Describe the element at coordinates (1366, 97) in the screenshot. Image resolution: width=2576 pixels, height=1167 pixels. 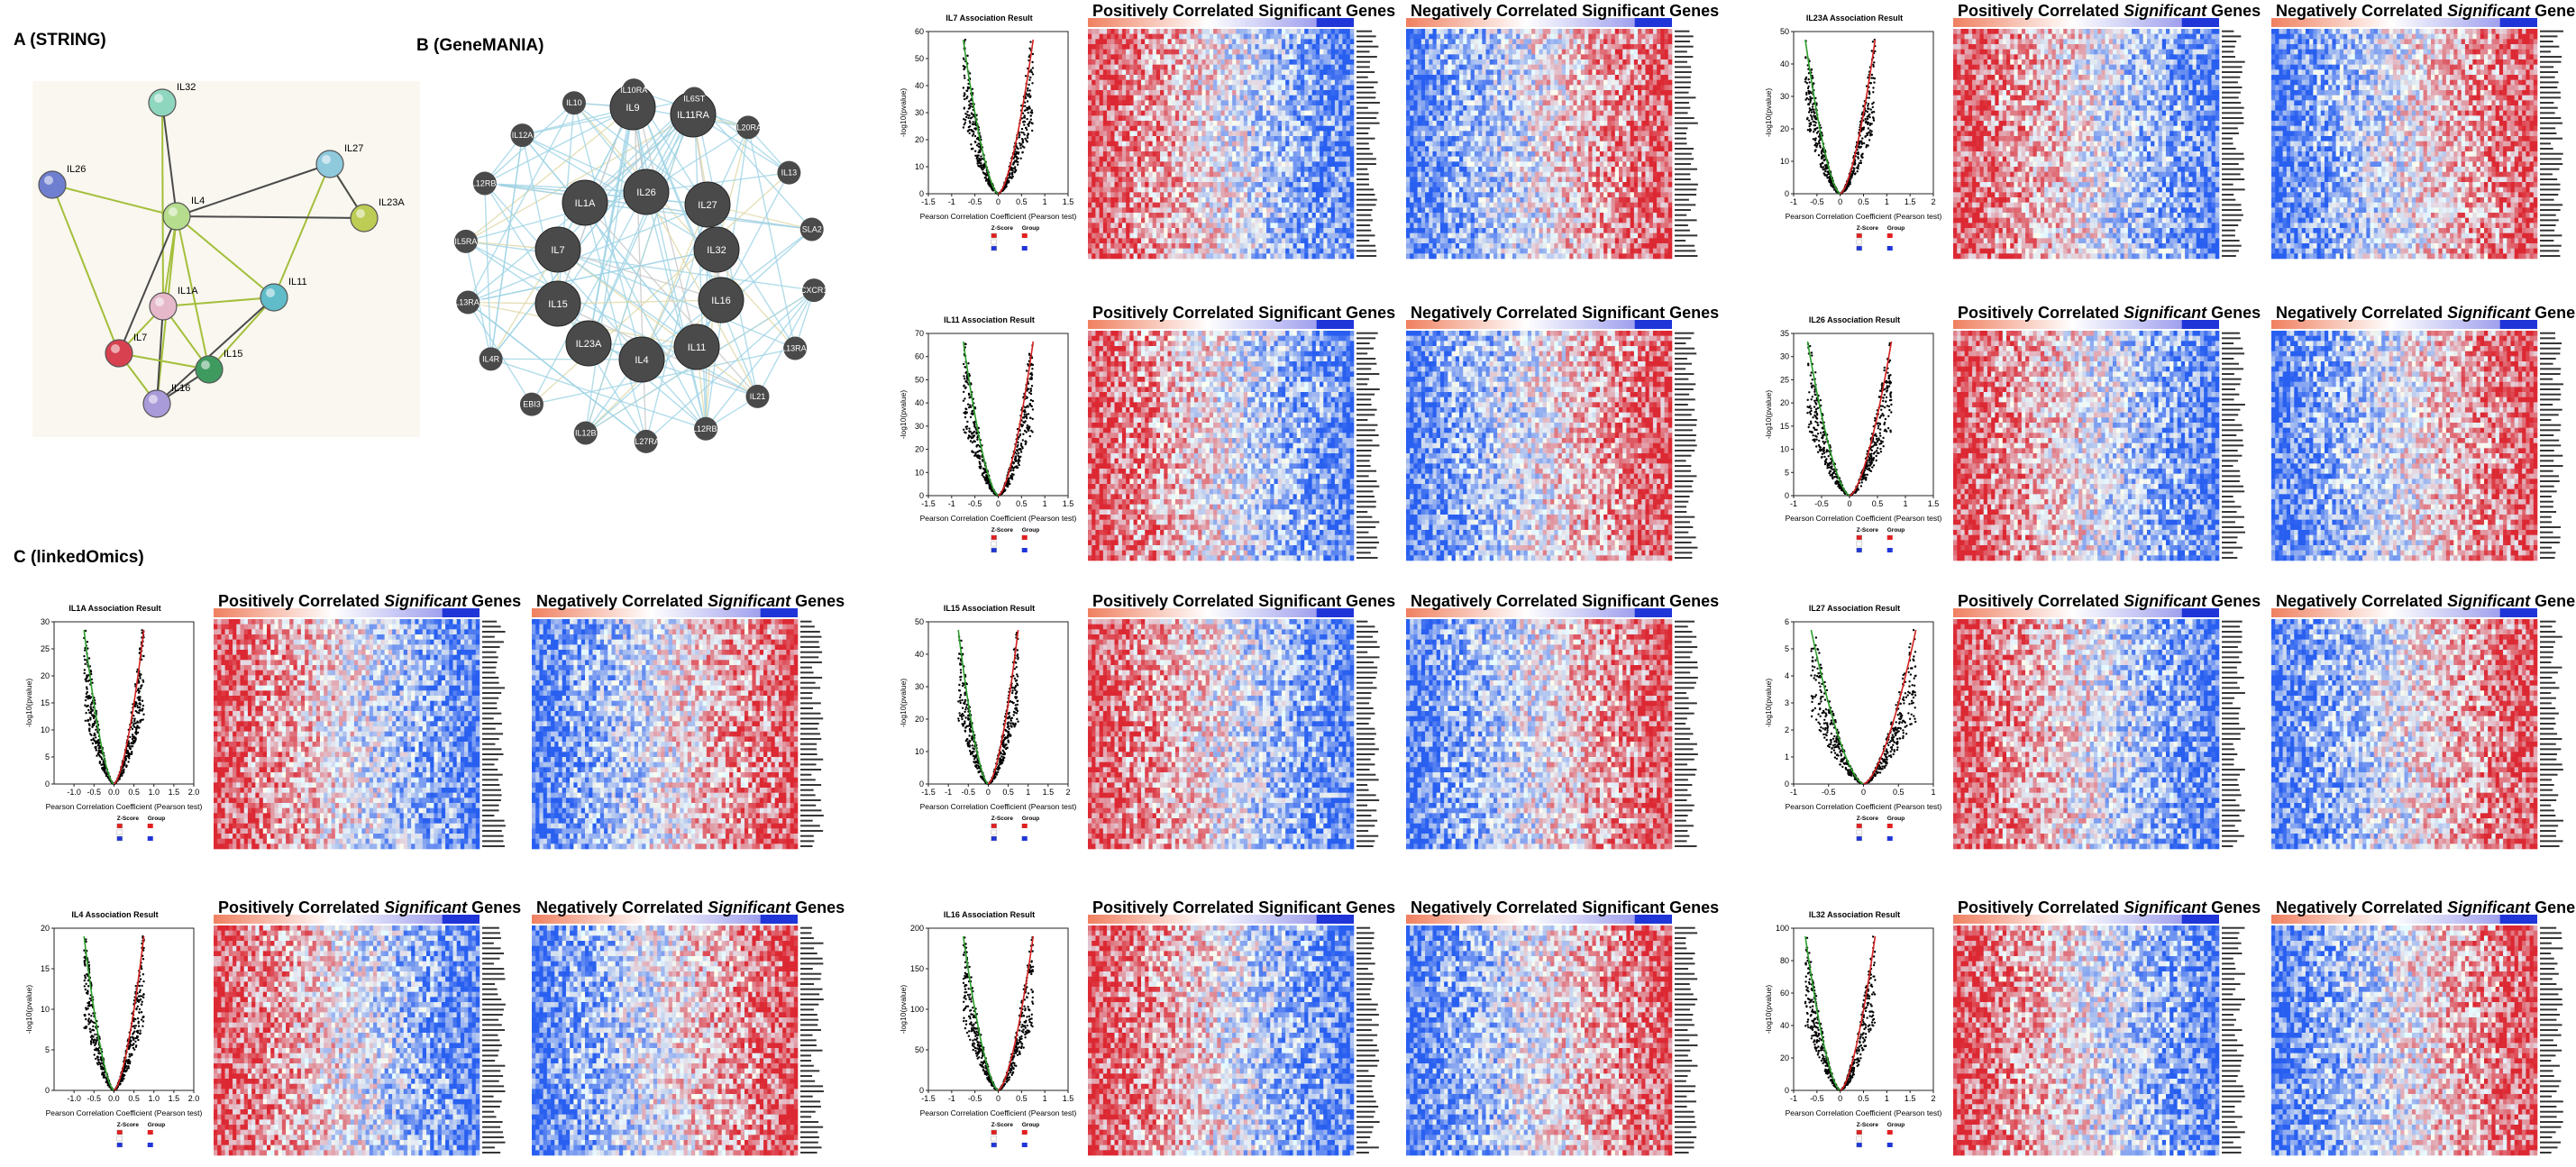
I see `heatmap-gene-label` at that location.